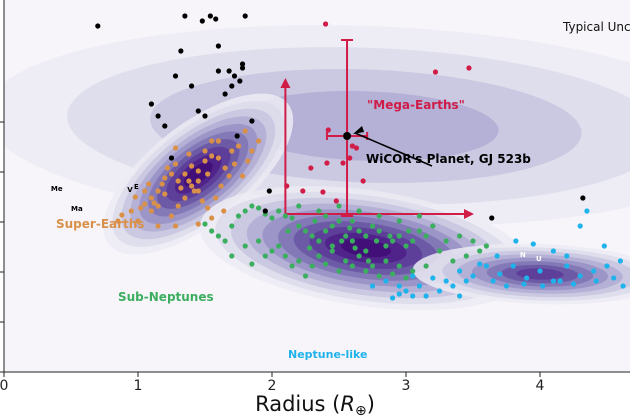 The height and width of the screenshot is (420, 630). What do you see at coordinates (406, 386) in the screenshot?
I see `x-tick-label: 3` at bounding box center [406, 386].